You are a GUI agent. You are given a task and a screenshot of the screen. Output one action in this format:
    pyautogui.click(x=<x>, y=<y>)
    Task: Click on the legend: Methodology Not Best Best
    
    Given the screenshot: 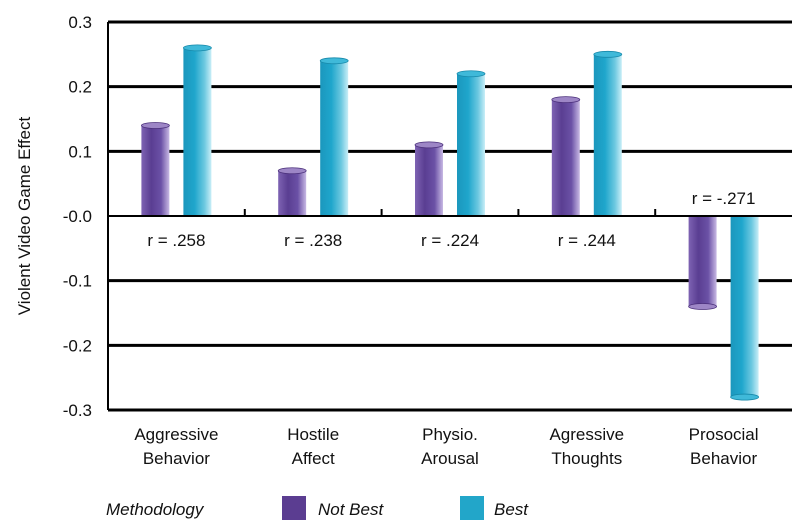 What is the action you would take?
    pyautogui.click(x=317, y=508)
    